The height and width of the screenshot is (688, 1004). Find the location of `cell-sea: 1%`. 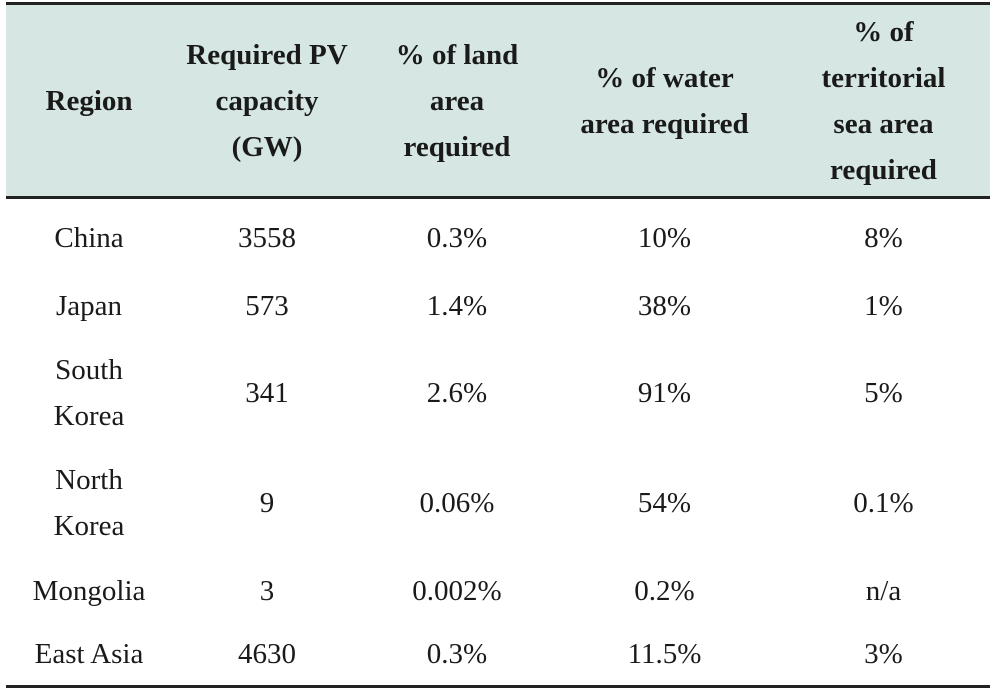

cell-sea: 1% is located at coordinates (883, 305).